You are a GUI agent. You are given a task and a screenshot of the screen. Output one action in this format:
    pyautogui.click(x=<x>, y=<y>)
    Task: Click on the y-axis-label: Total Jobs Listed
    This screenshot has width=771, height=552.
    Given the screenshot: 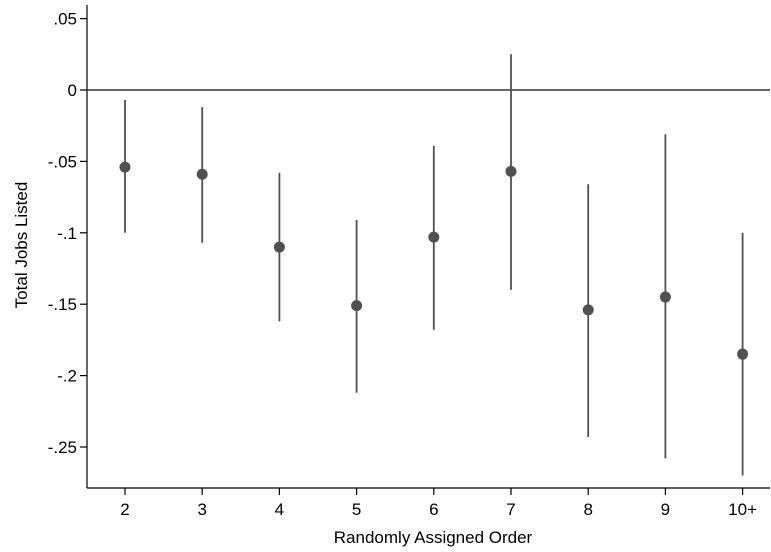 What is the action you would take?
    pyautogui.click(x=21, y=245)
    